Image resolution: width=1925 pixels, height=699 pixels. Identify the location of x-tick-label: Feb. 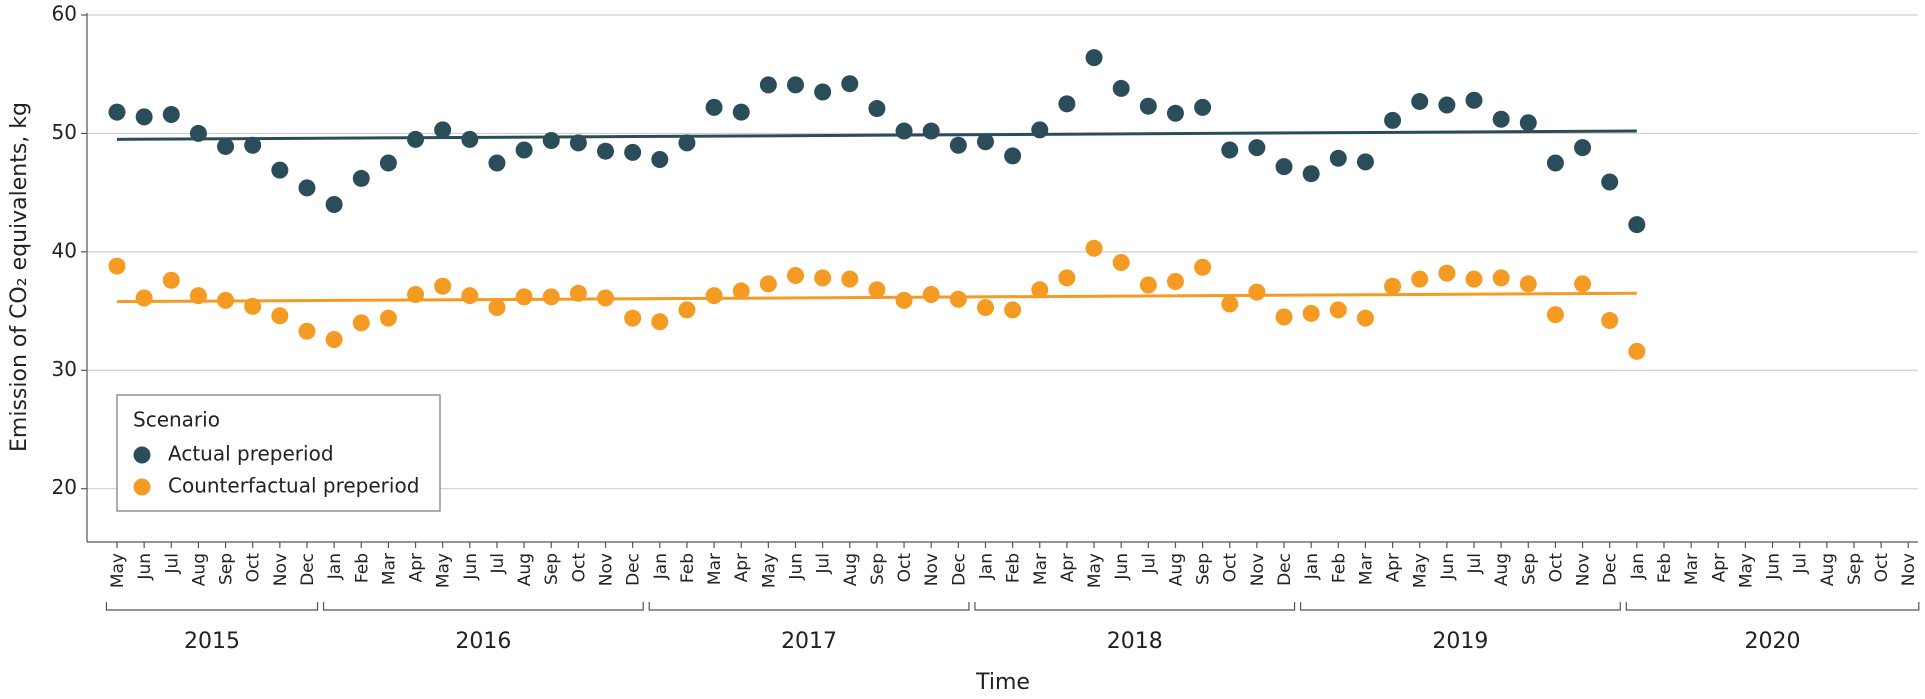
(1665, 568).